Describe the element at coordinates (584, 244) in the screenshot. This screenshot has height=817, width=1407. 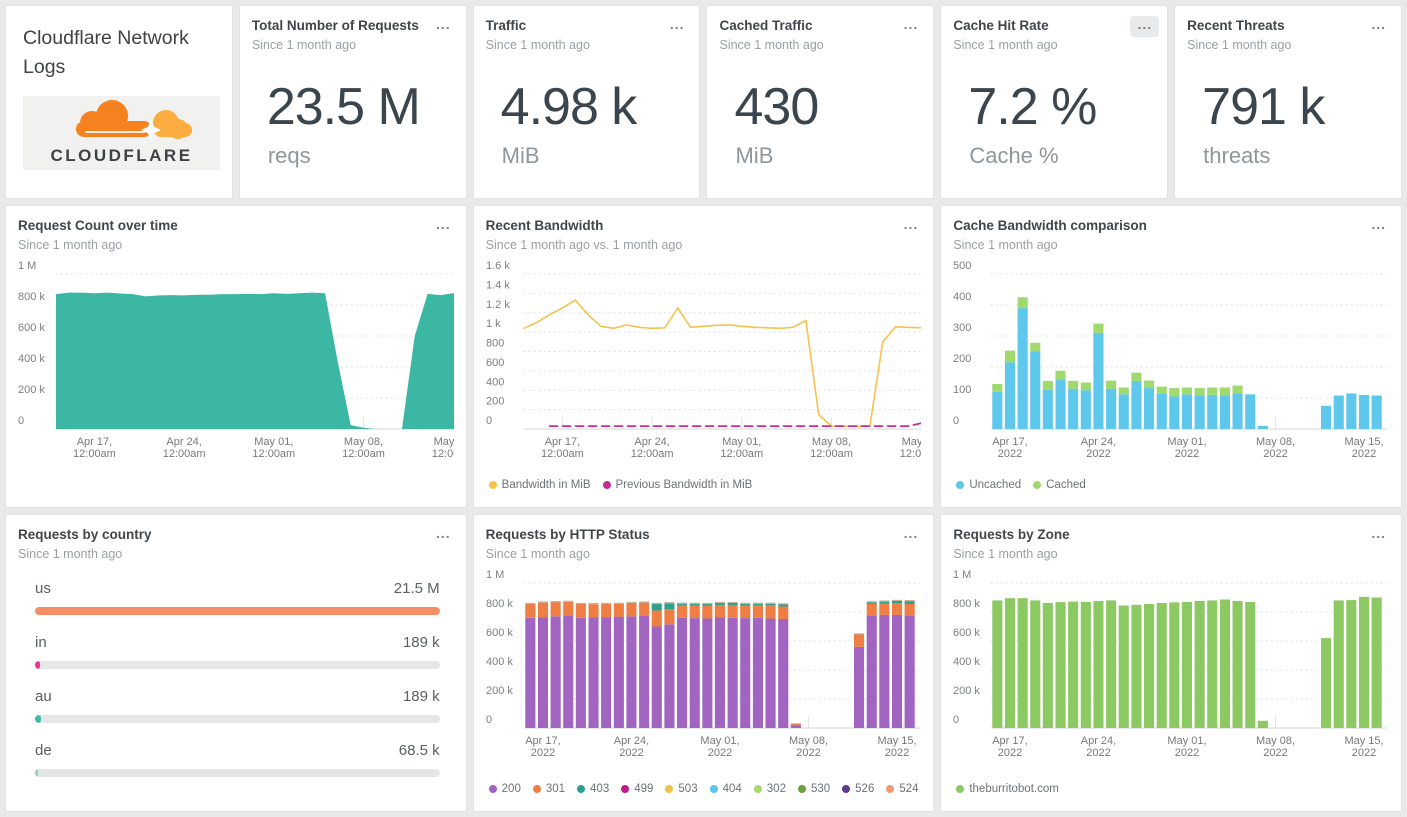
I see `panel-subtitle: Since 1 month ago vs. 1 month ago` at that location.